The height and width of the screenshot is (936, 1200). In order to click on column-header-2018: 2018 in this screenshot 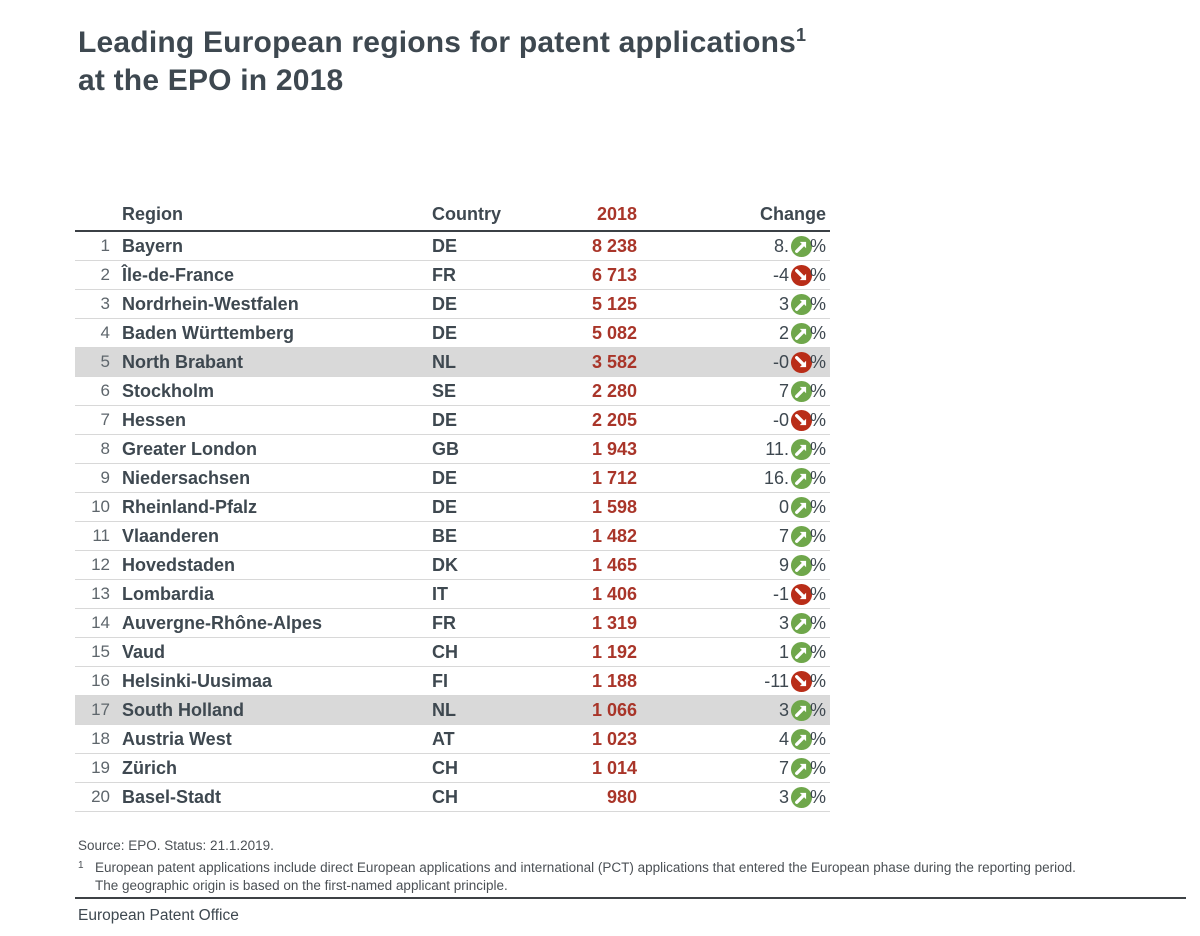, I will do `click(616, 214)`.